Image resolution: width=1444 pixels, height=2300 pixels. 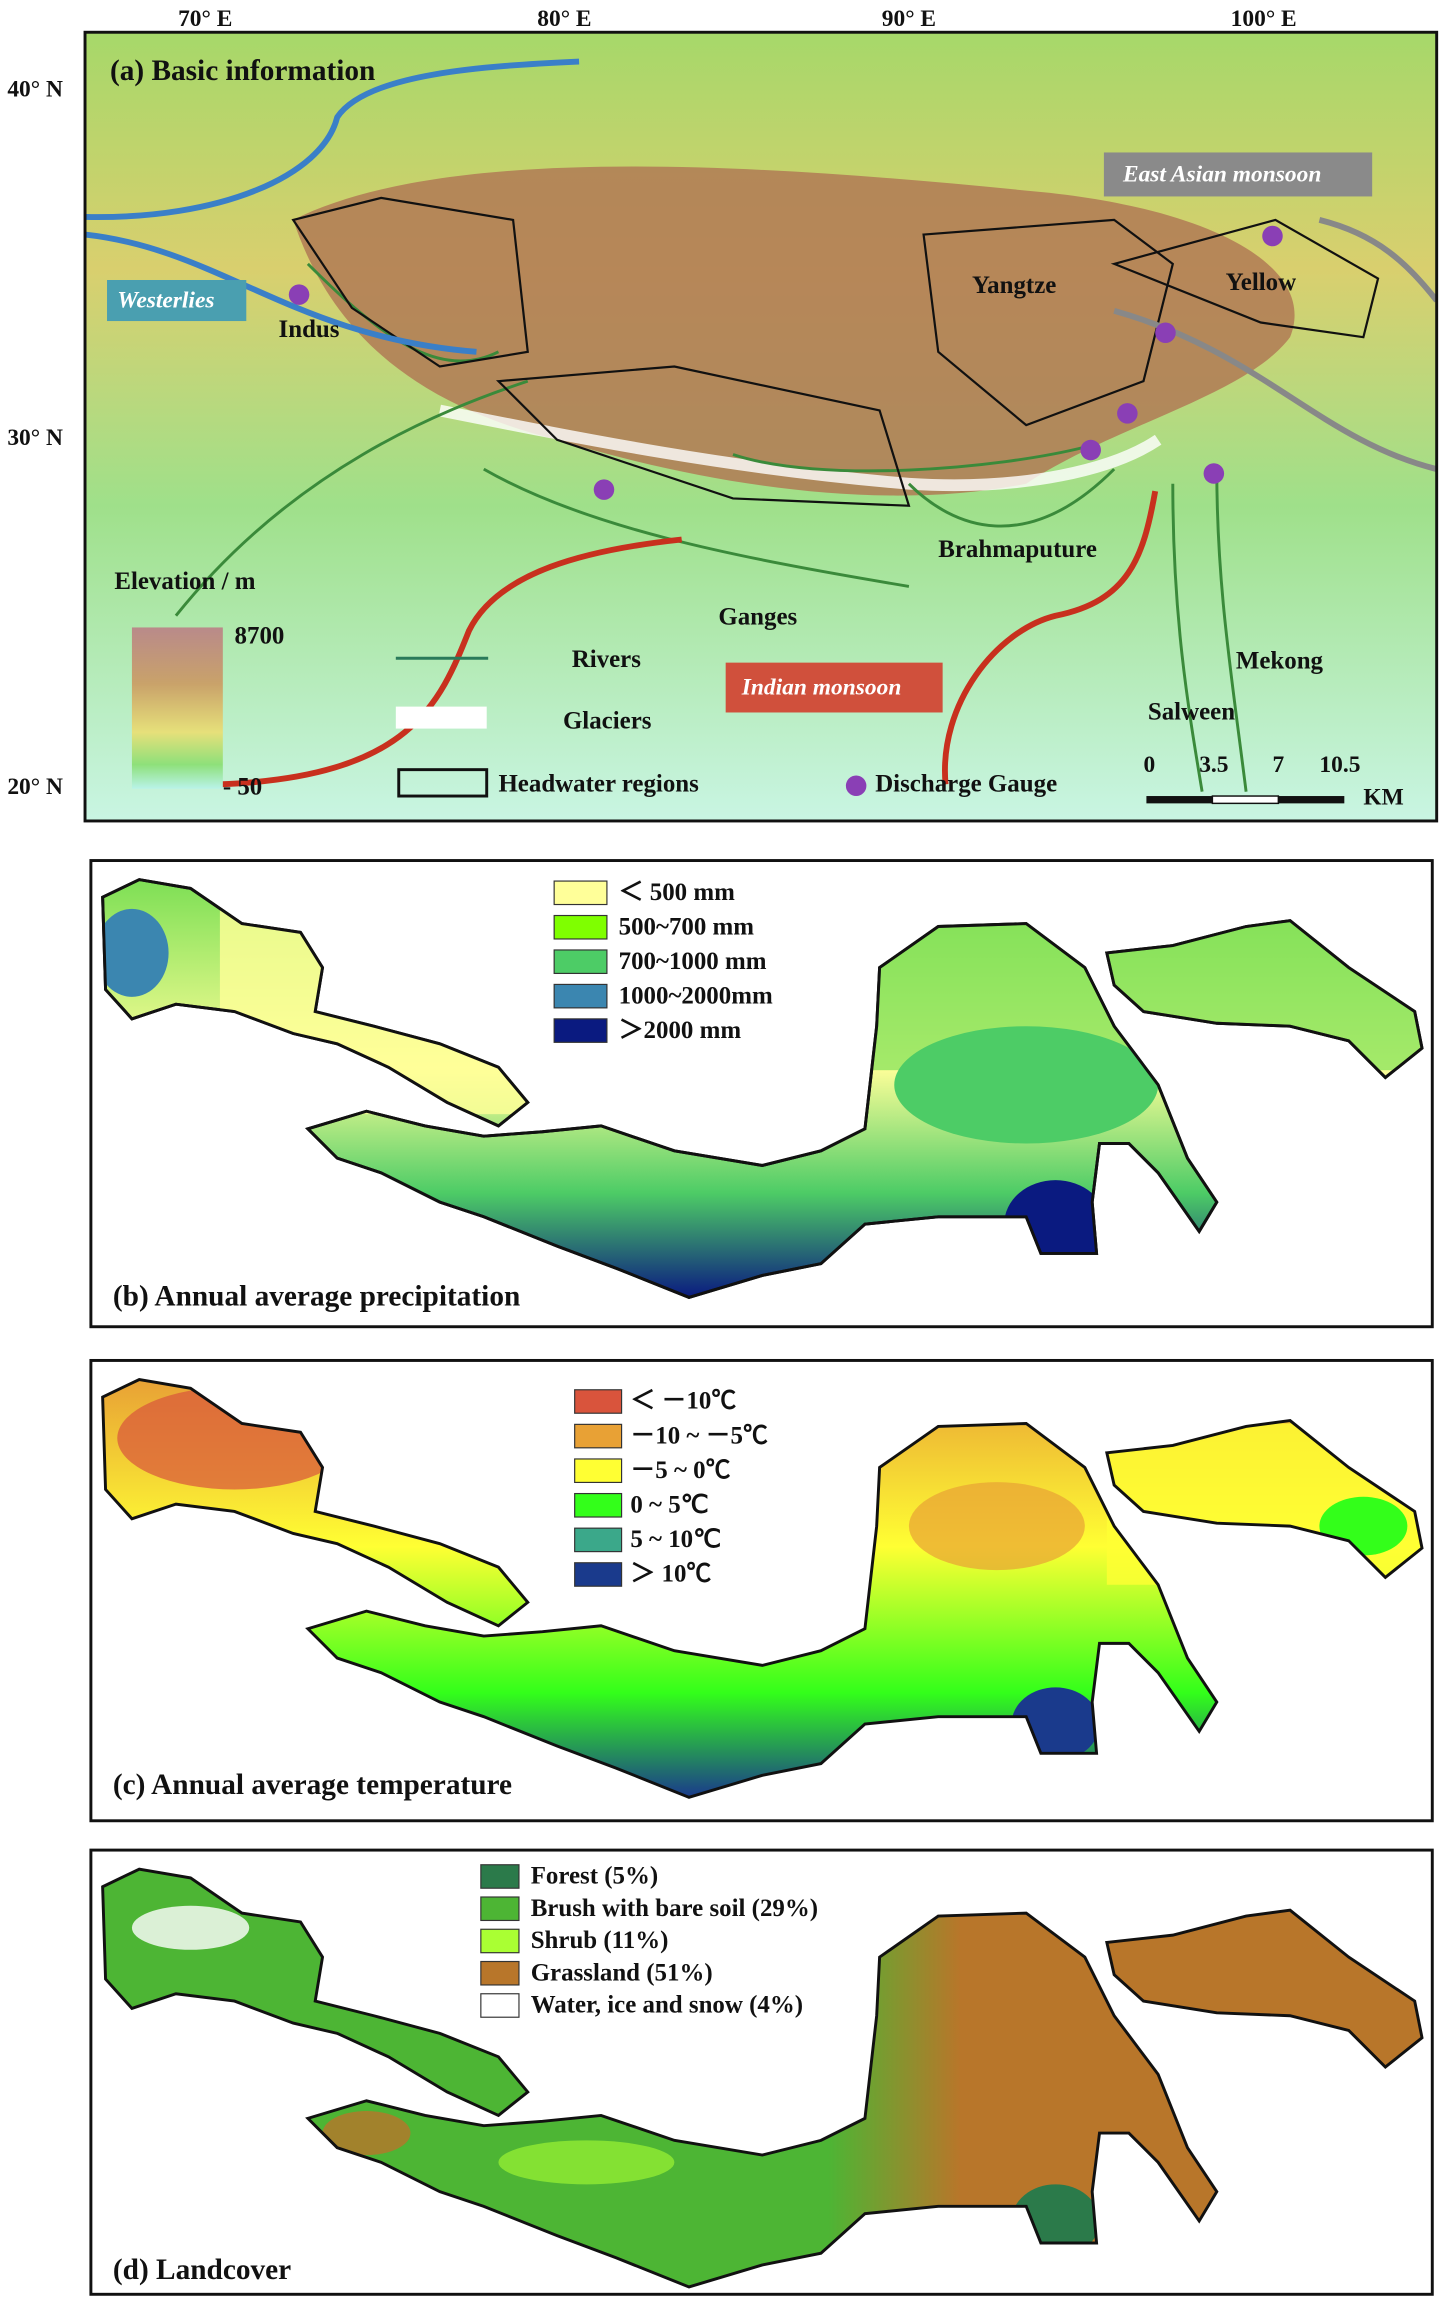 I want to click on panel-title: (c) Annual average temperature, so click(x=312, y=1785).